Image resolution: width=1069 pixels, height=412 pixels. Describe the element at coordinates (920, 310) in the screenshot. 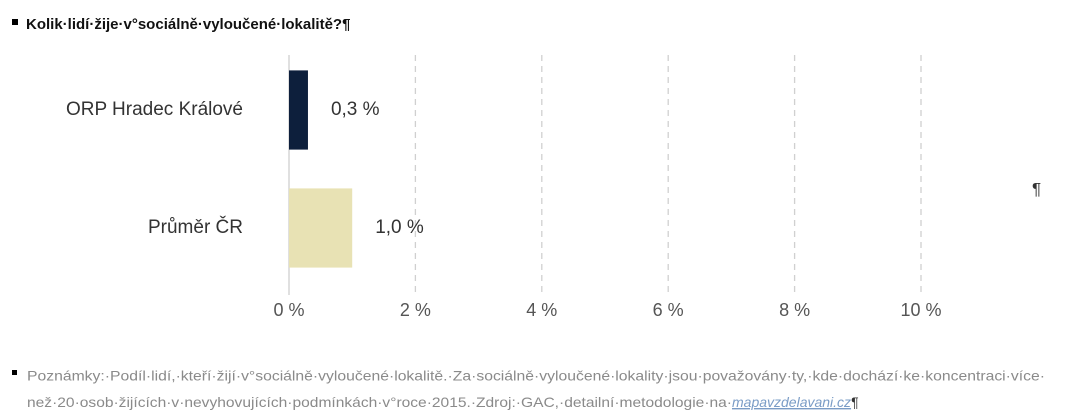

I see `x-tick-label: 10 %` at that location.